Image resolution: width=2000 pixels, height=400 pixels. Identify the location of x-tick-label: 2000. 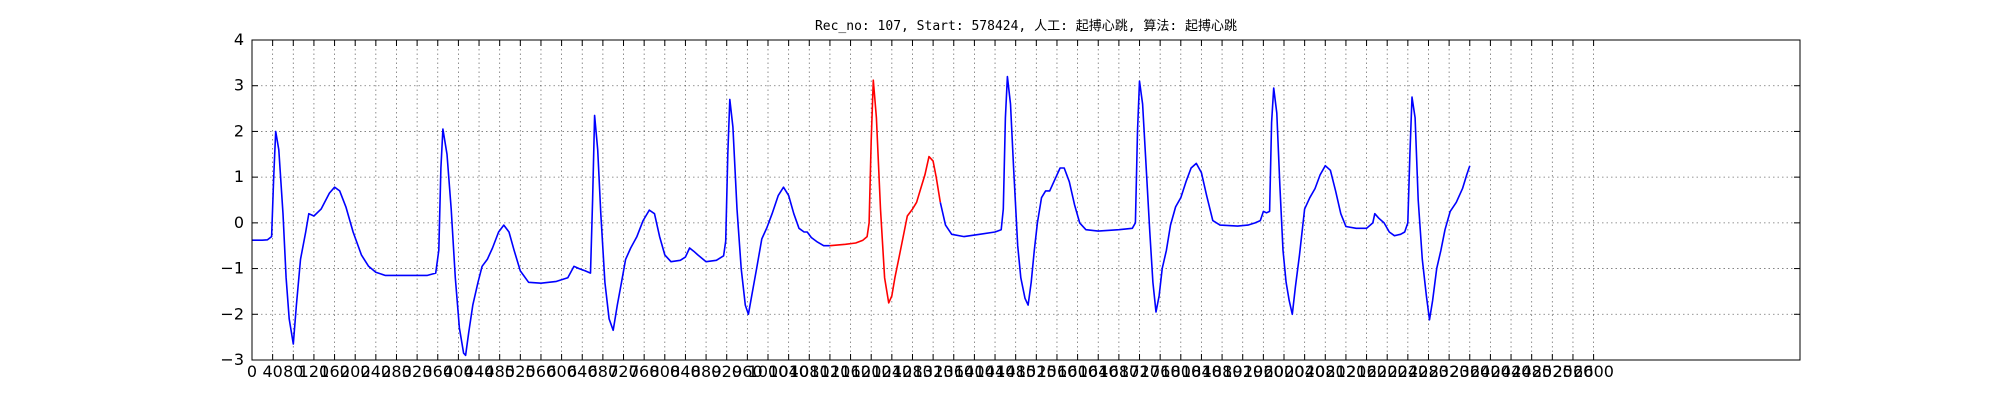
(1284, 371).